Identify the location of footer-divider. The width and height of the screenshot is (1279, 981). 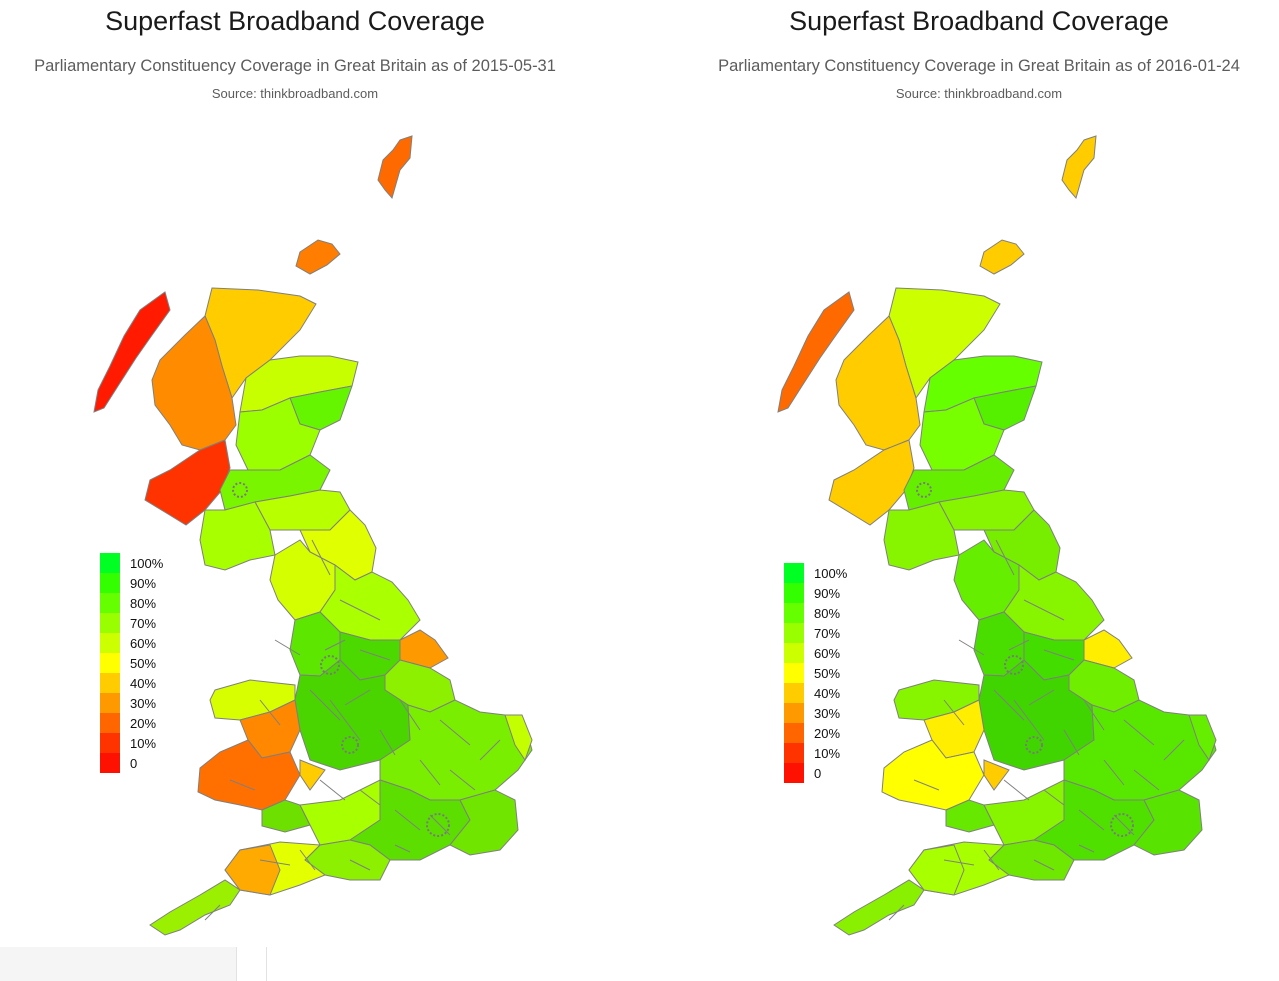
(266, 964).